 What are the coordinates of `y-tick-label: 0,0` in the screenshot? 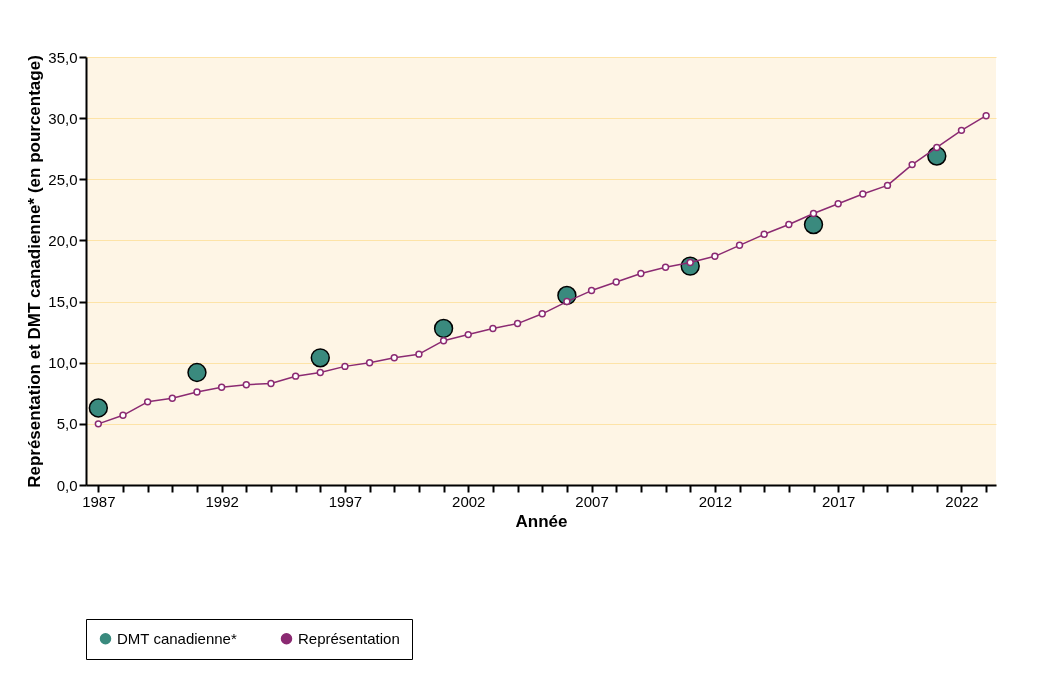 It's located at (67, 485).